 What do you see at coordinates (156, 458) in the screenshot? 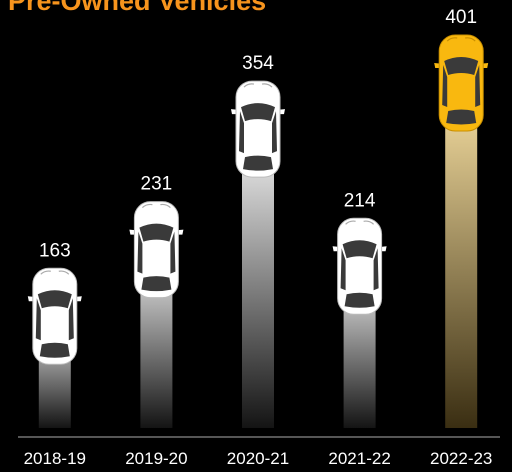
I see `x-tick-label: 2019-20` at bounding box center [156, 458].